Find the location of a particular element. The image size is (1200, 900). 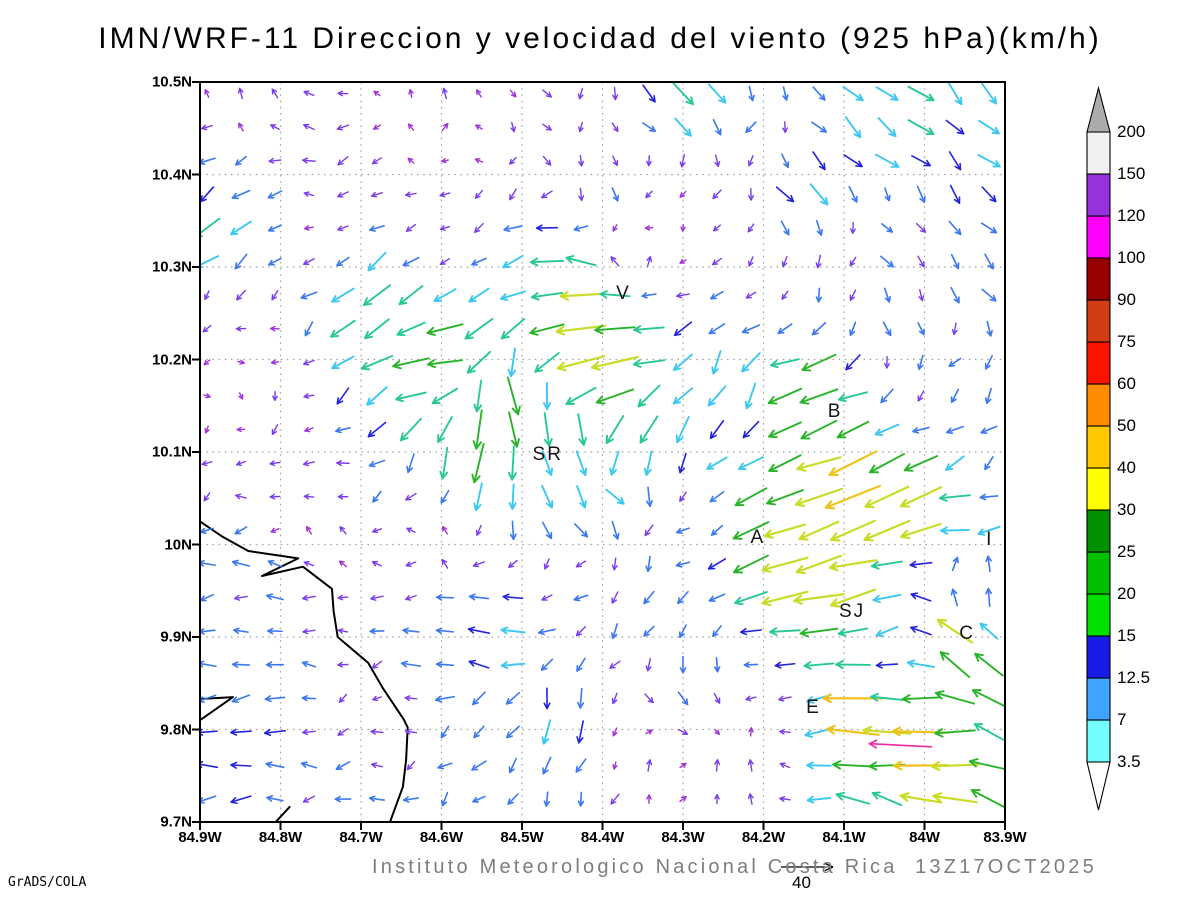

y-tick-label: 10.3N is located at coordinates (171, 267).